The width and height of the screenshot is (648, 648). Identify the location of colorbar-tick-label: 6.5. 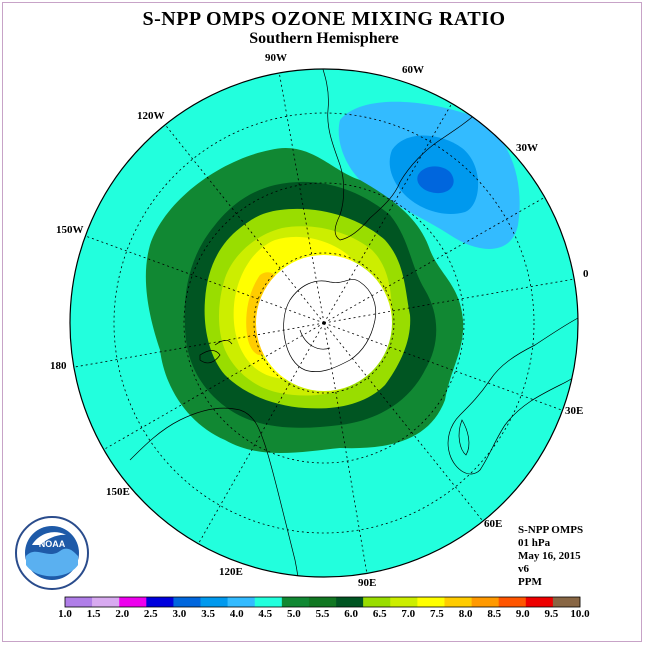
(379, 614).